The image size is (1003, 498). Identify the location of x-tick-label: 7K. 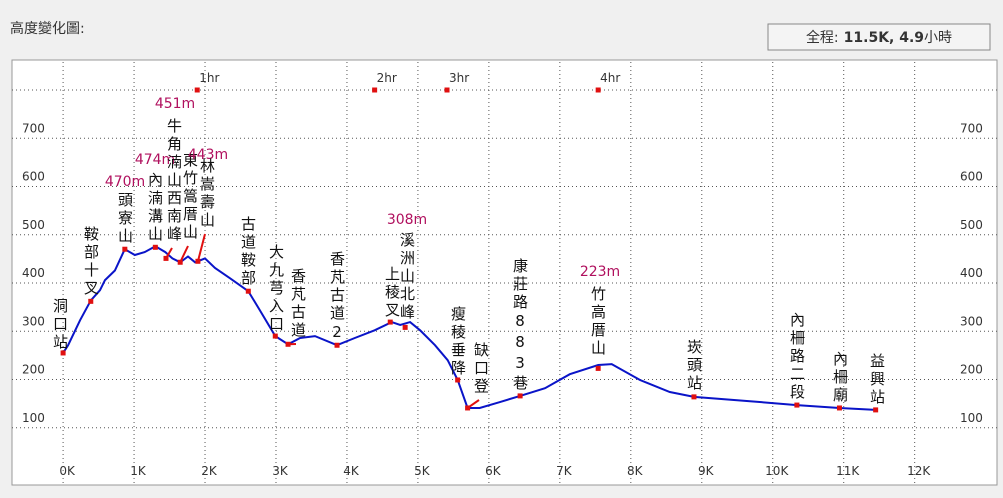
(564, 471).